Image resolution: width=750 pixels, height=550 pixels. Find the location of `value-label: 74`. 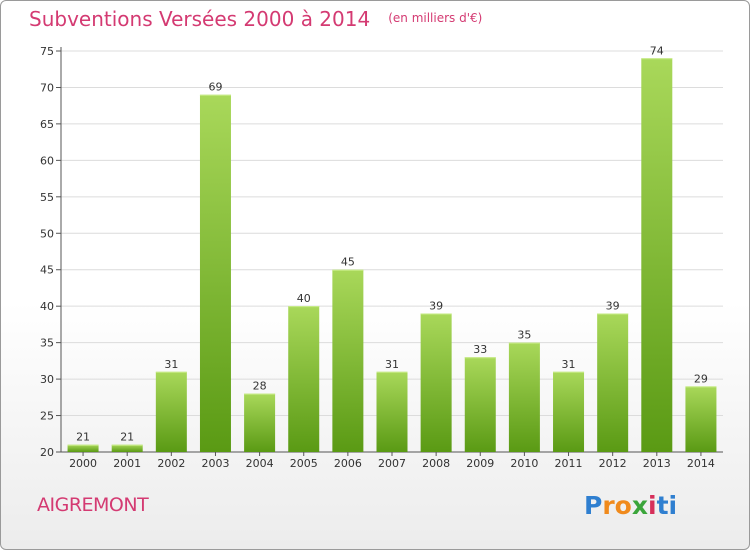

value-label: 74 is located at coordinates (657, 50).